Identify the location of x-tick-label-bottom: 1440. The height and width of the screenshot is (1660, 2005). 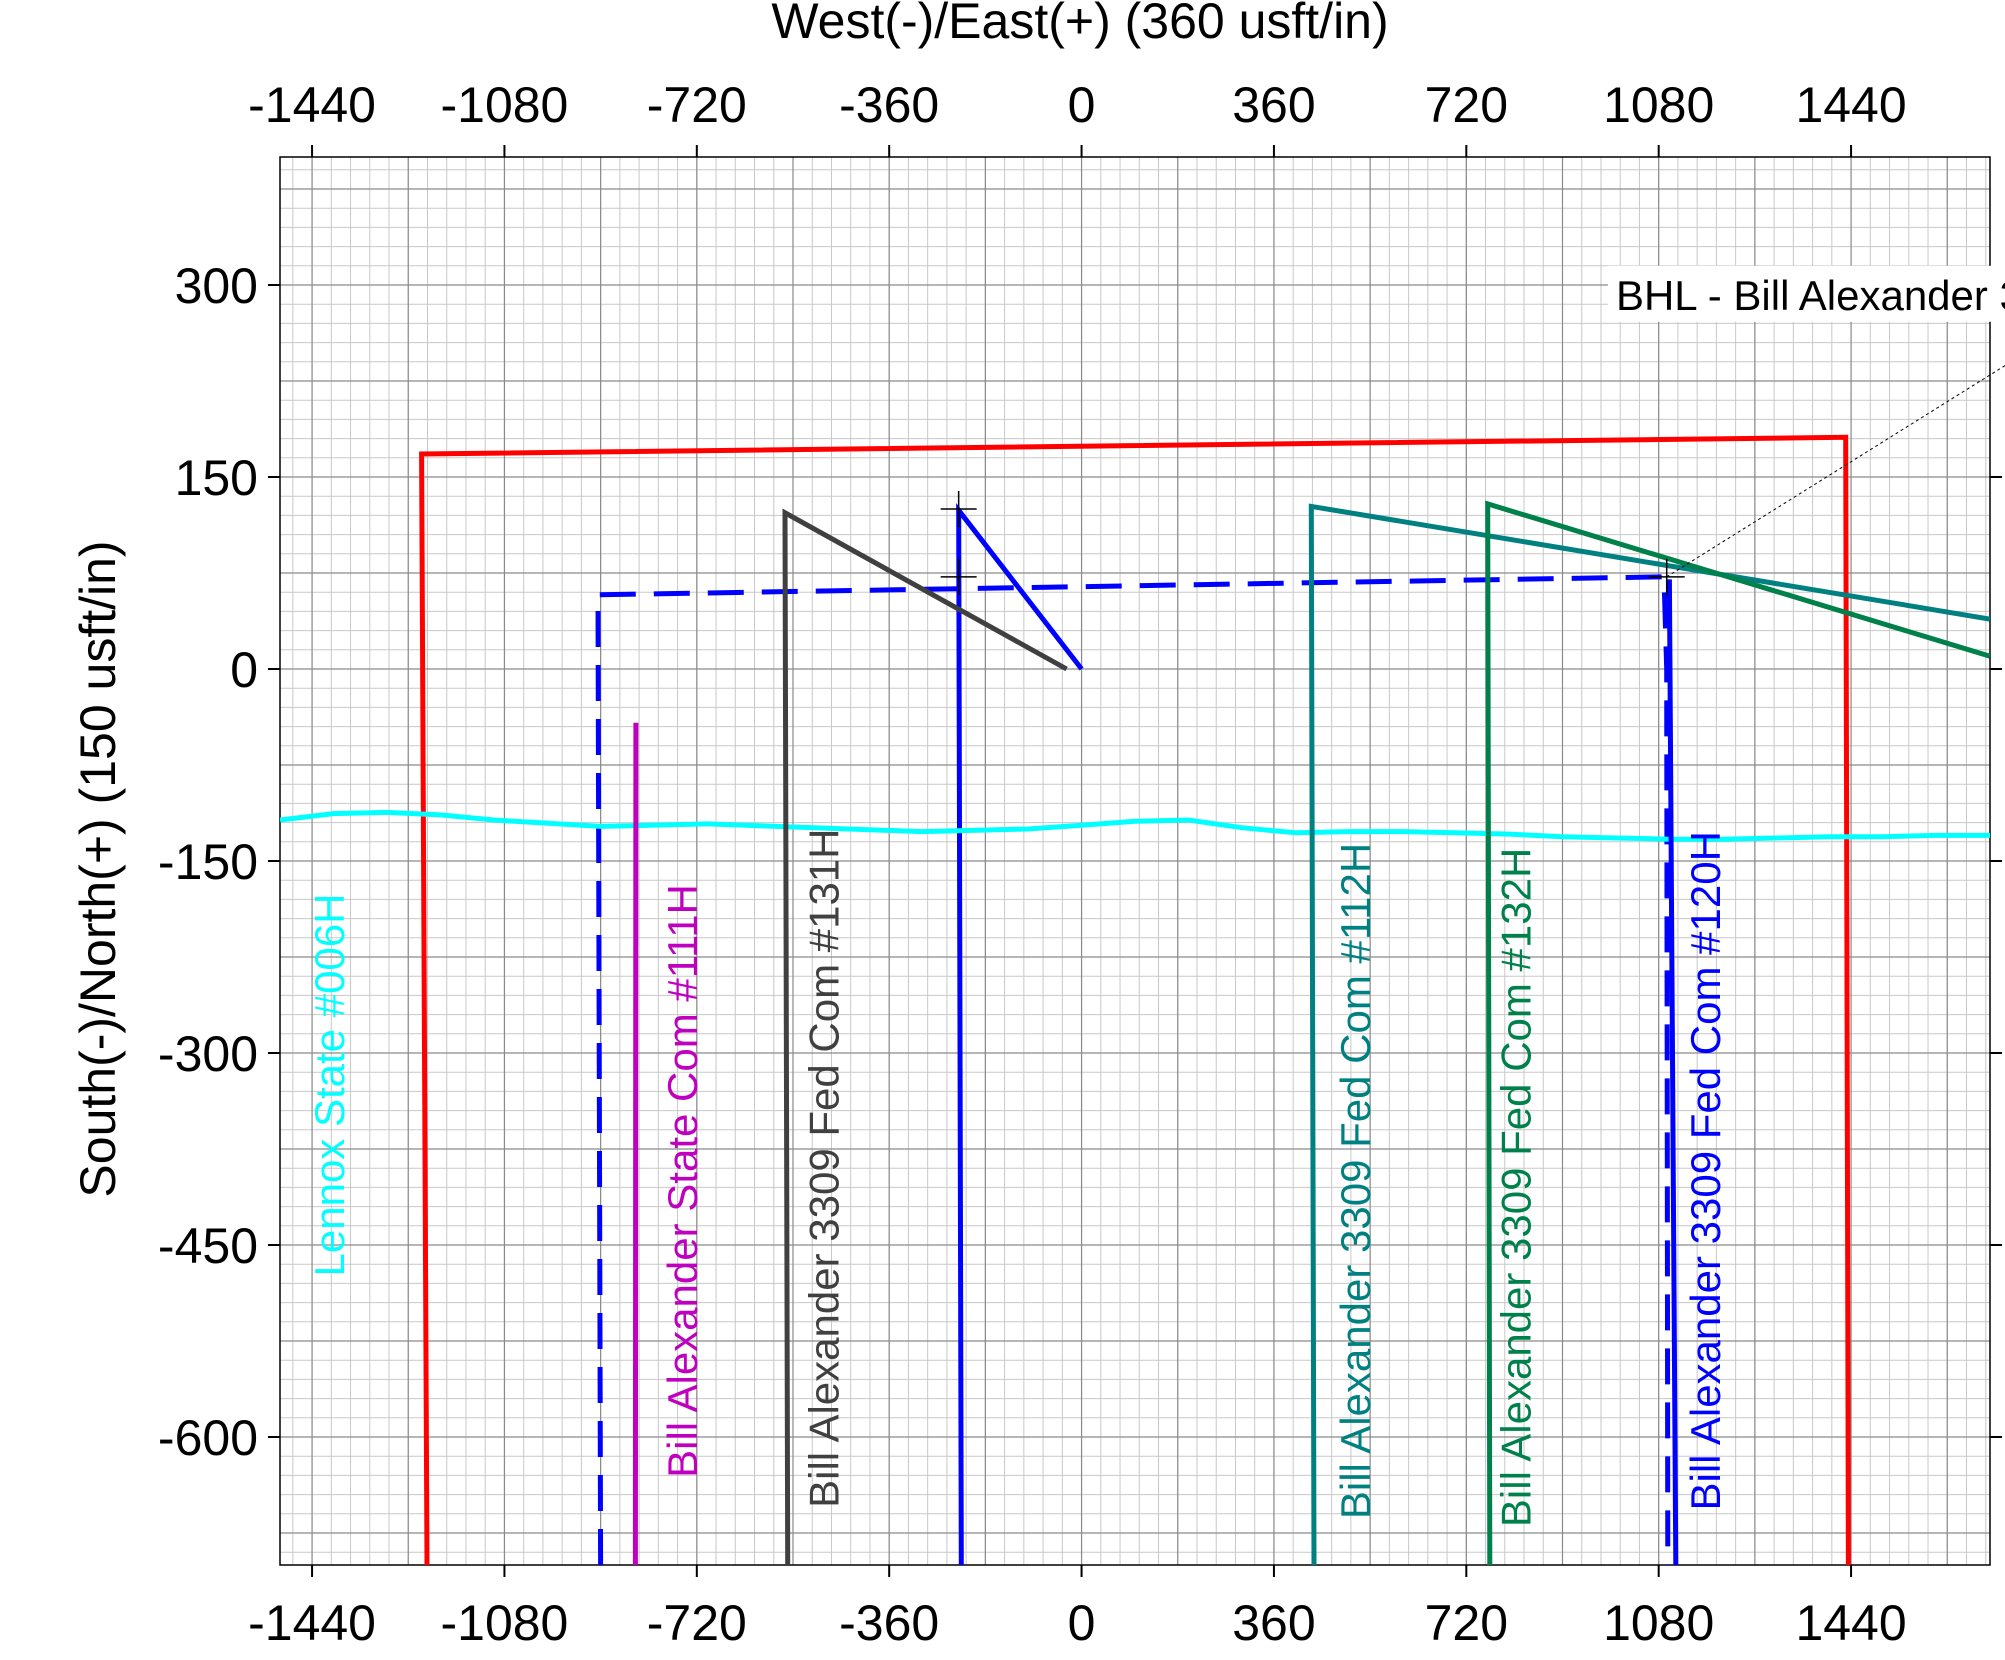
(1850, 1623).